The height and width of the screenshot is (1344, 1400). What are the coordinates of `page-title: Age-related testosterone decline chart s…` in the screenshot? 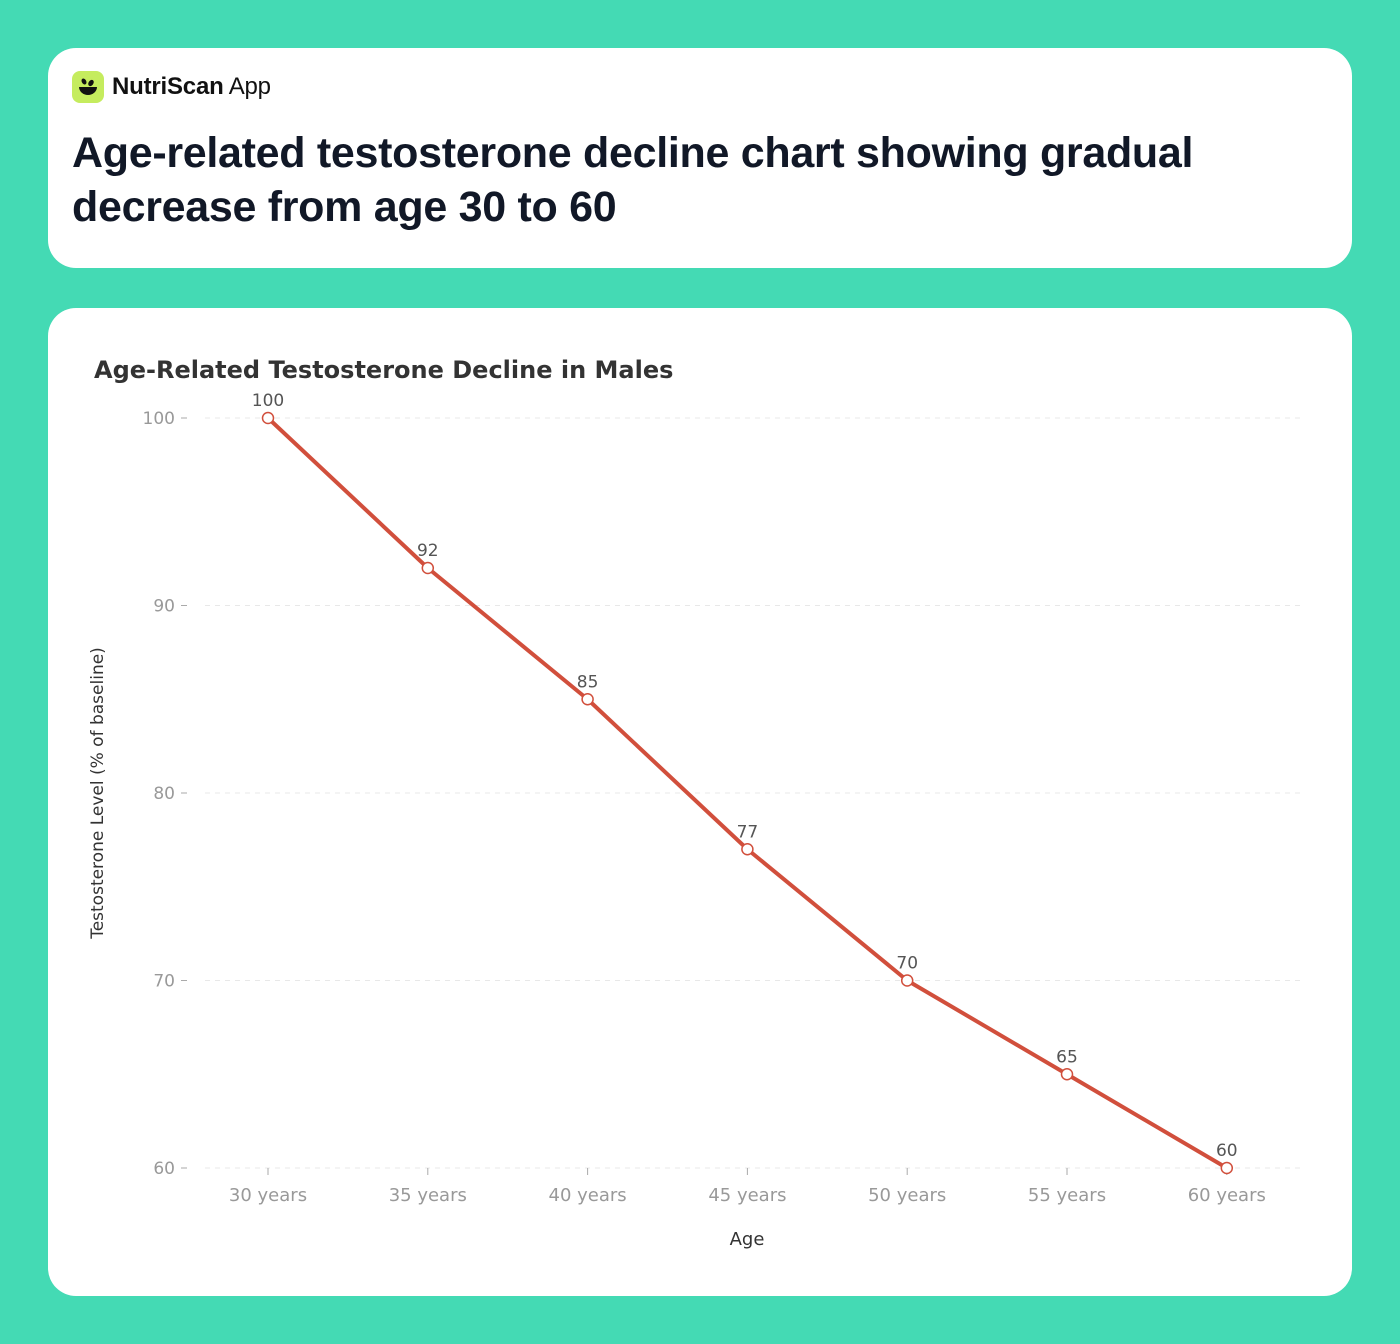 It's located at (633, 180).